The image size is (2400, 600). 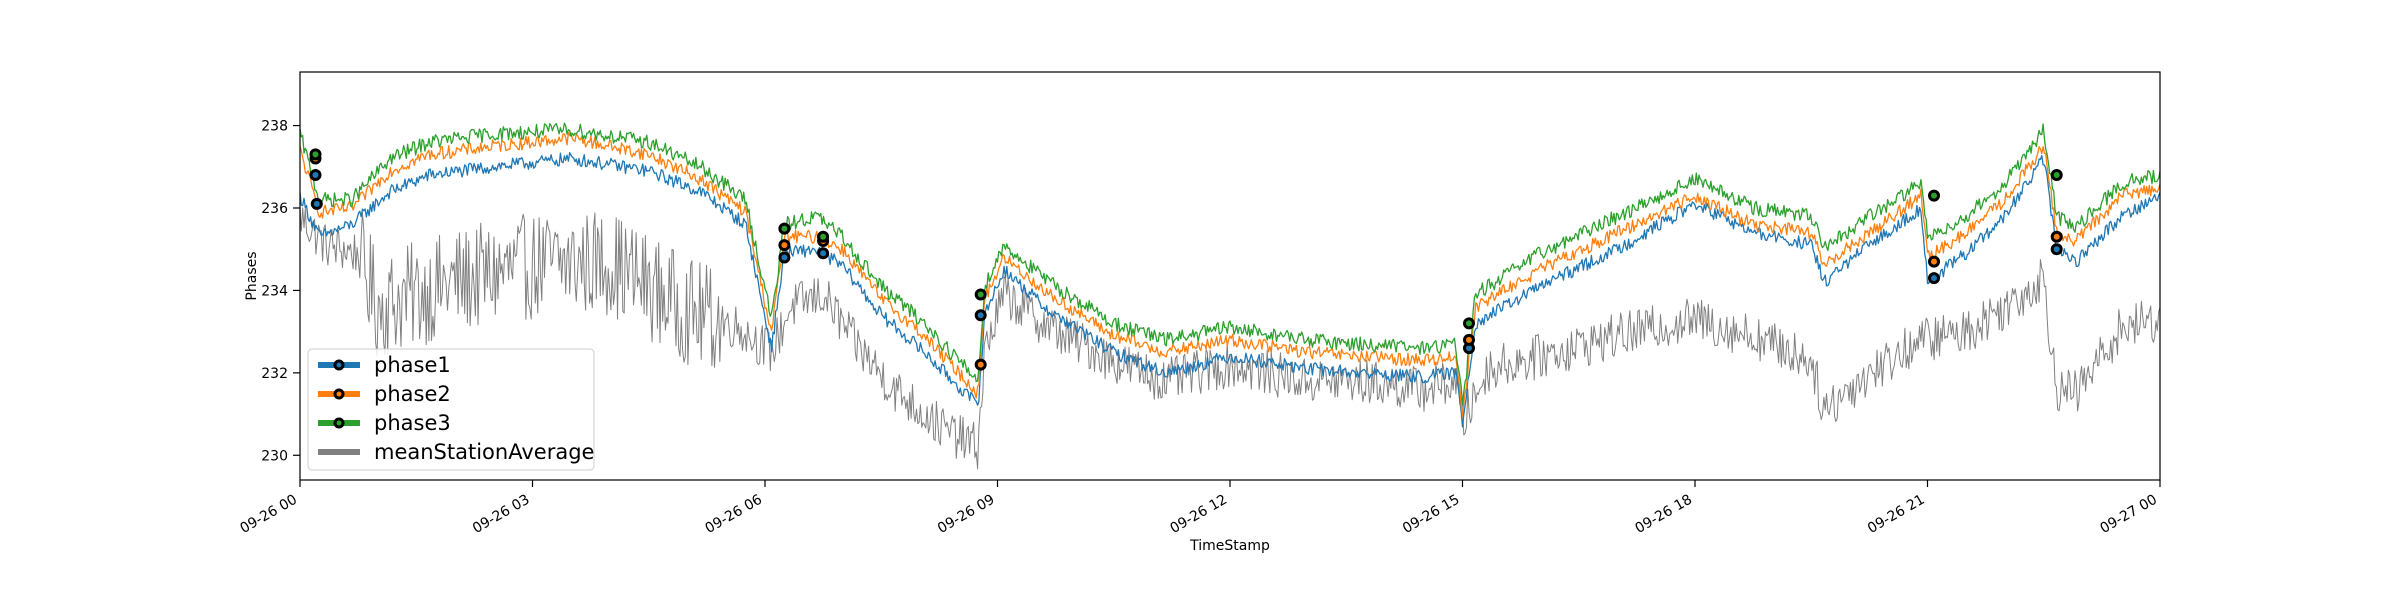 I want to click on y-axis: 230 232 234 236 238, so click(x=280, y=291).